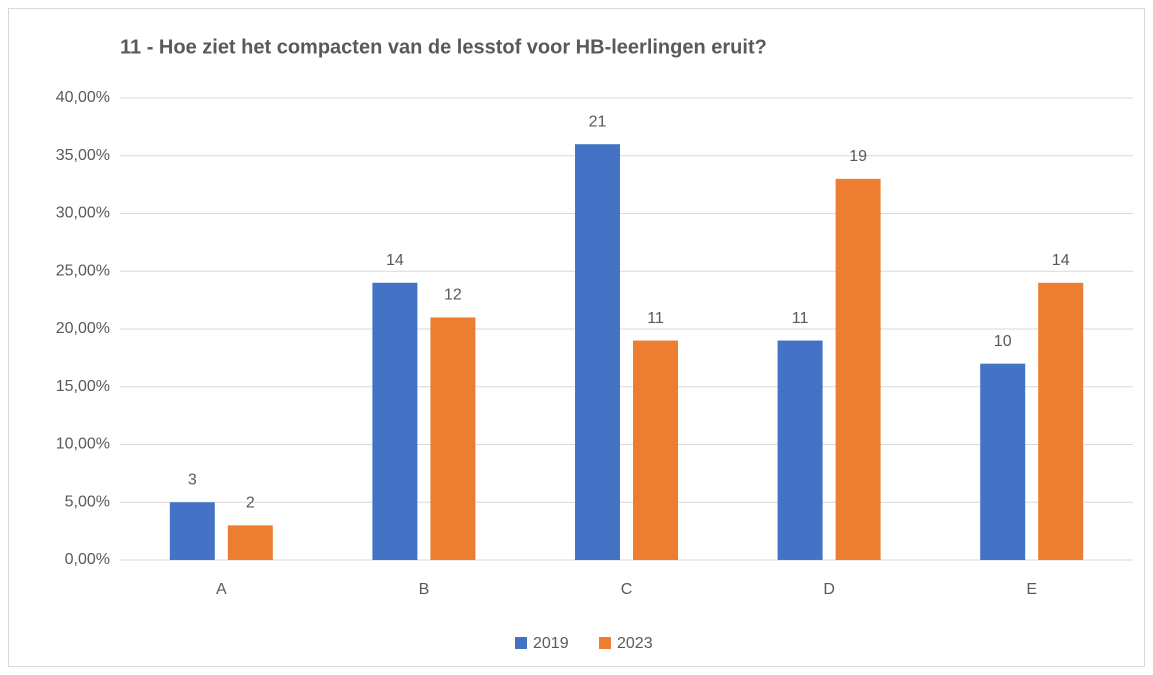 The height and width of the screenshot is (675, 1153). What do you see at coordinates (192, 479) in the screenshot?
I see `data-label: 3` at bounding box center [192, 479].